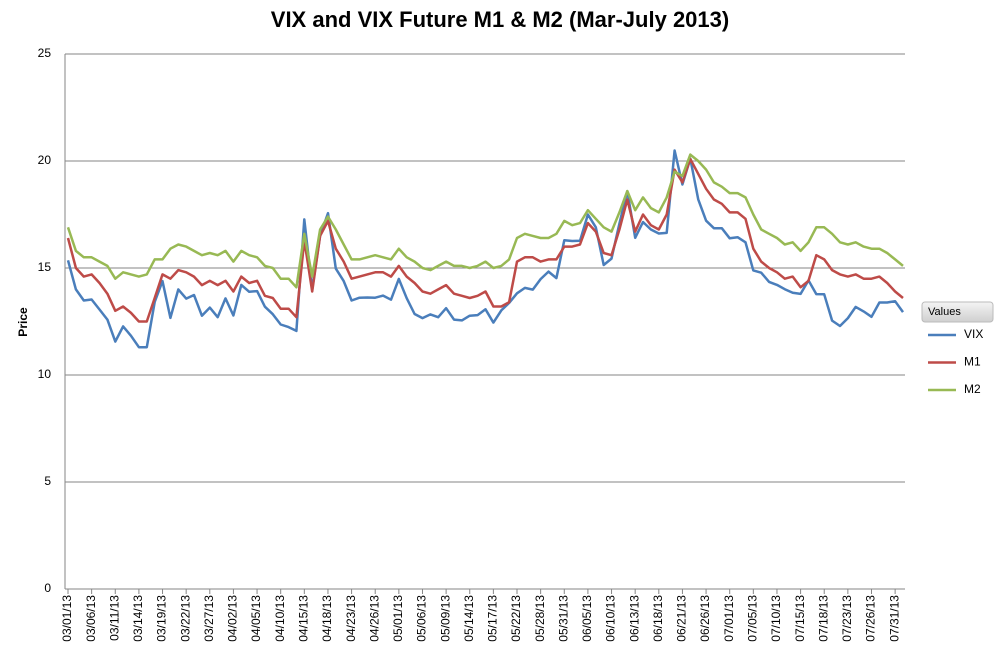 This screenshot has height=668, width=999. What do you see at coordinates (445, 618) in the screenshot?
I see `x-tick-label: 05/09/13` at bounding box center [445, 618].